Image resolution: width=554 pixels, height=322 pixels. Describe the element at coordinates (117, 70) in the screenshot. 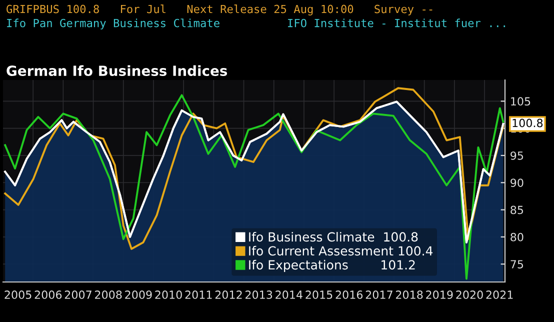

I see `chart-title: German Ifo Business Indices` at that location.